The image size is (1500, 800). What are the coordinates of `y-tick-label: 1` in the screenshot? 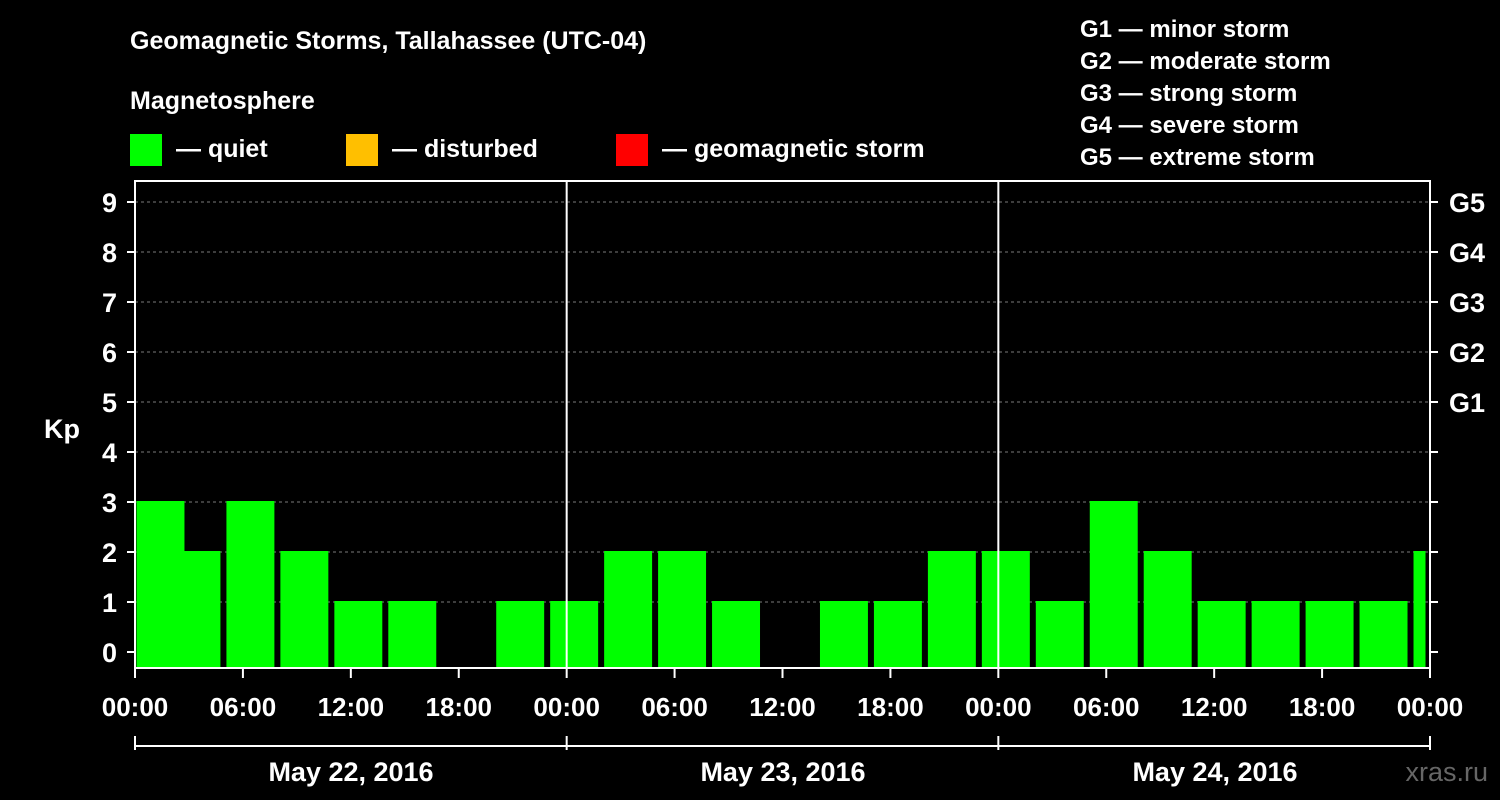 It's located at (109, 603).